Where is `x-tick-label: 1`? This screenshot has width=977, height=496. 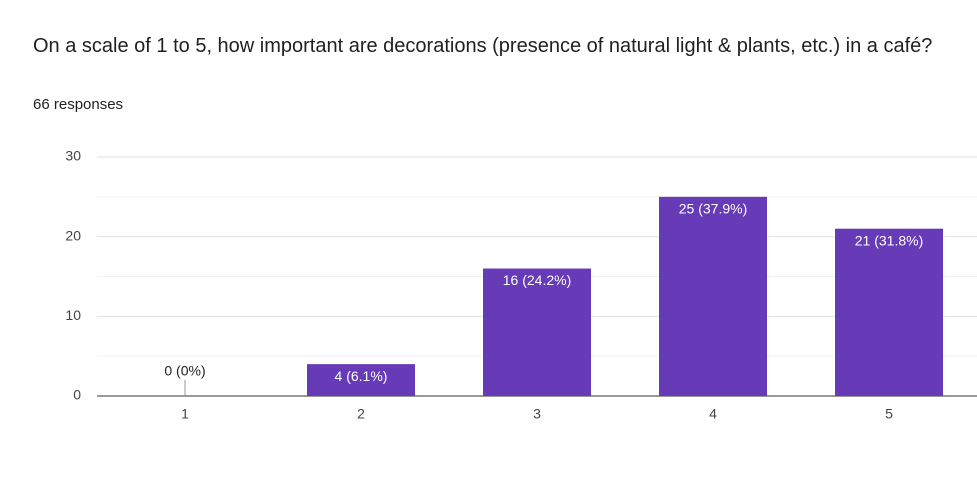
x-tick-label: 1 is located at coordinates (185, 414).